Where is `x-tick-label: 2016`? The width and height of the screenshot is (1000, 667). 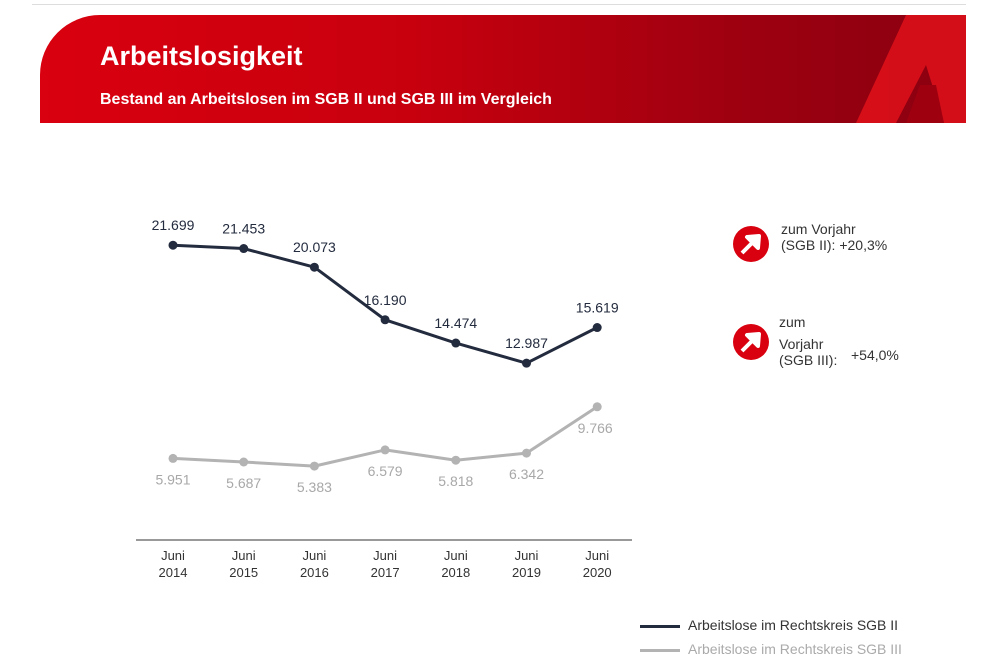
x-tick-label: 2016 is located at coordinates (314, 572).